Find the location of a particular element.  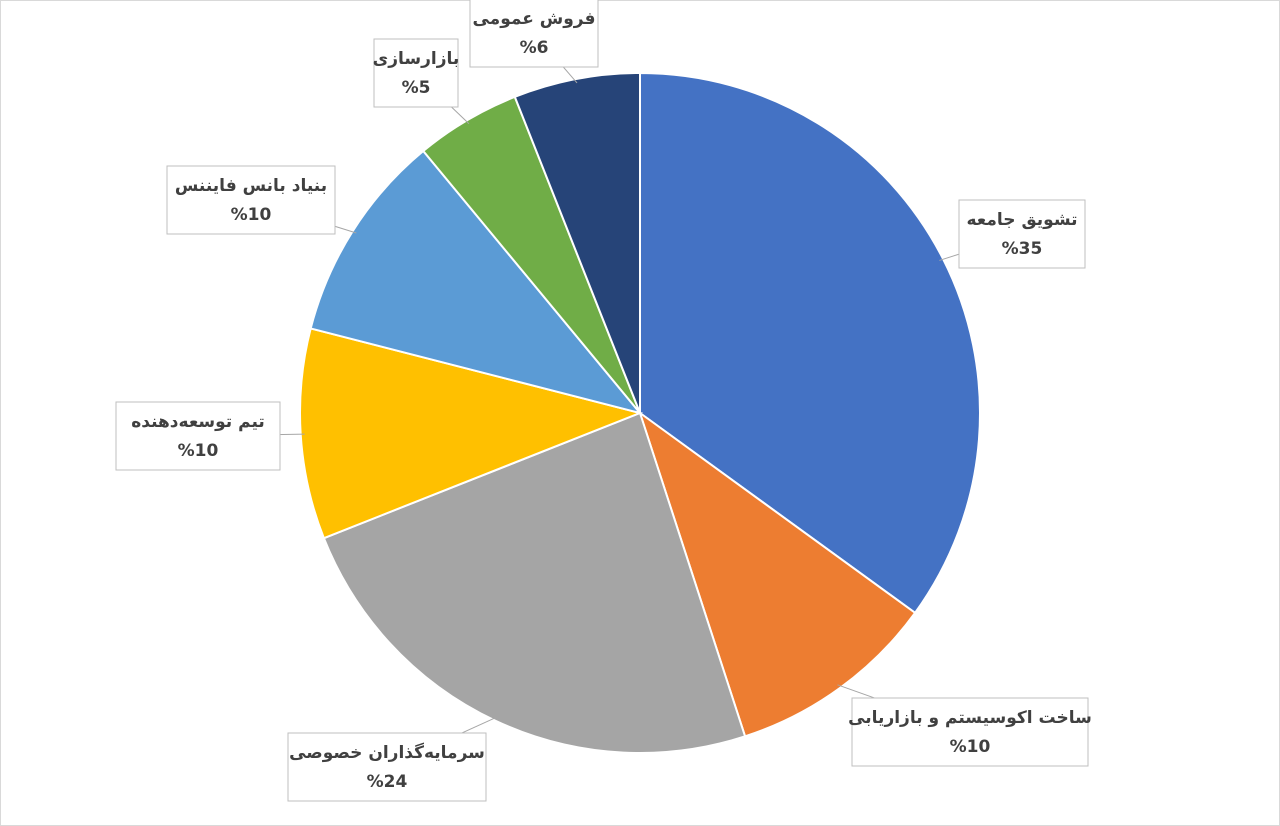

value-label: %35 is located at coordinates (1022, 249).